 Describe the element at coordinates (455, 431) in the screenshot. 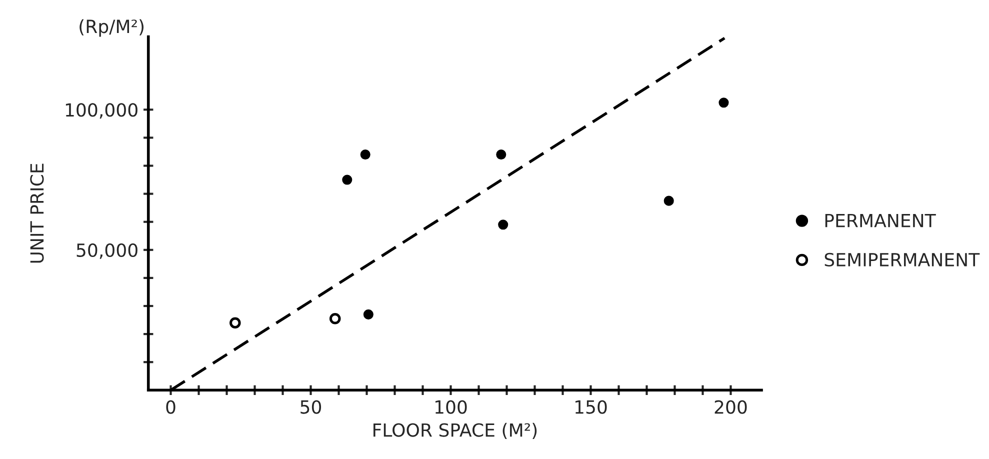

I see `x-axis-title: FLOOR SPACE (M²)` at that location.